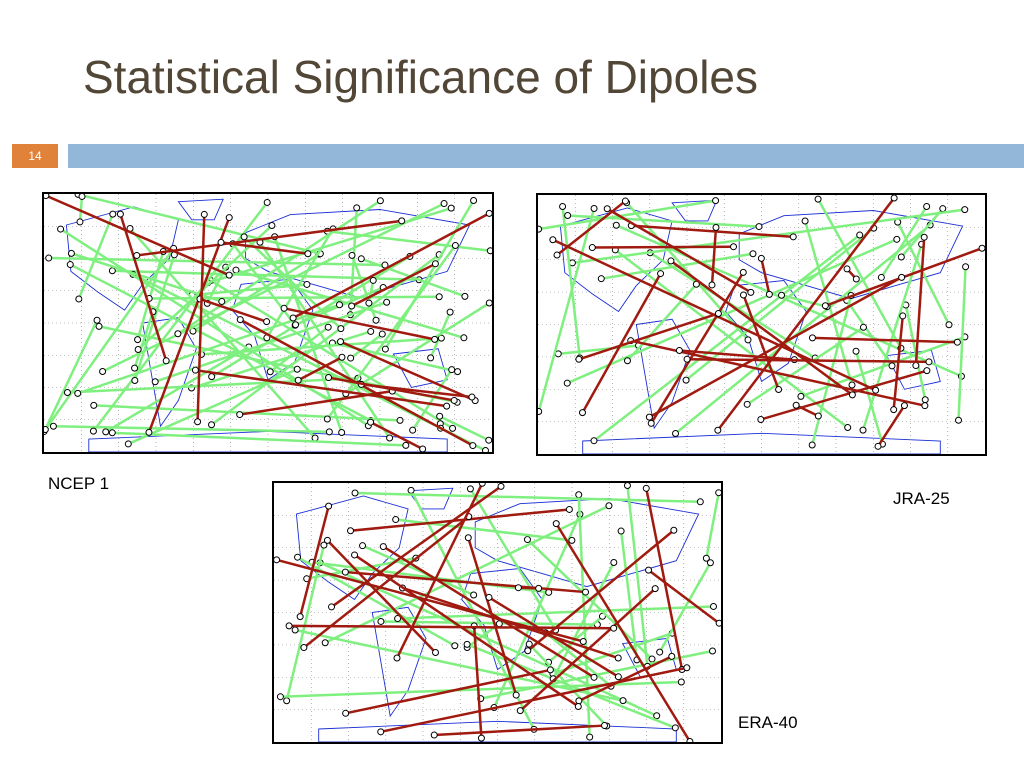  What do you see at coordinates (35, 156) in the screenshot?
I see `slide-number: 14` at bounding box center [35, 156].